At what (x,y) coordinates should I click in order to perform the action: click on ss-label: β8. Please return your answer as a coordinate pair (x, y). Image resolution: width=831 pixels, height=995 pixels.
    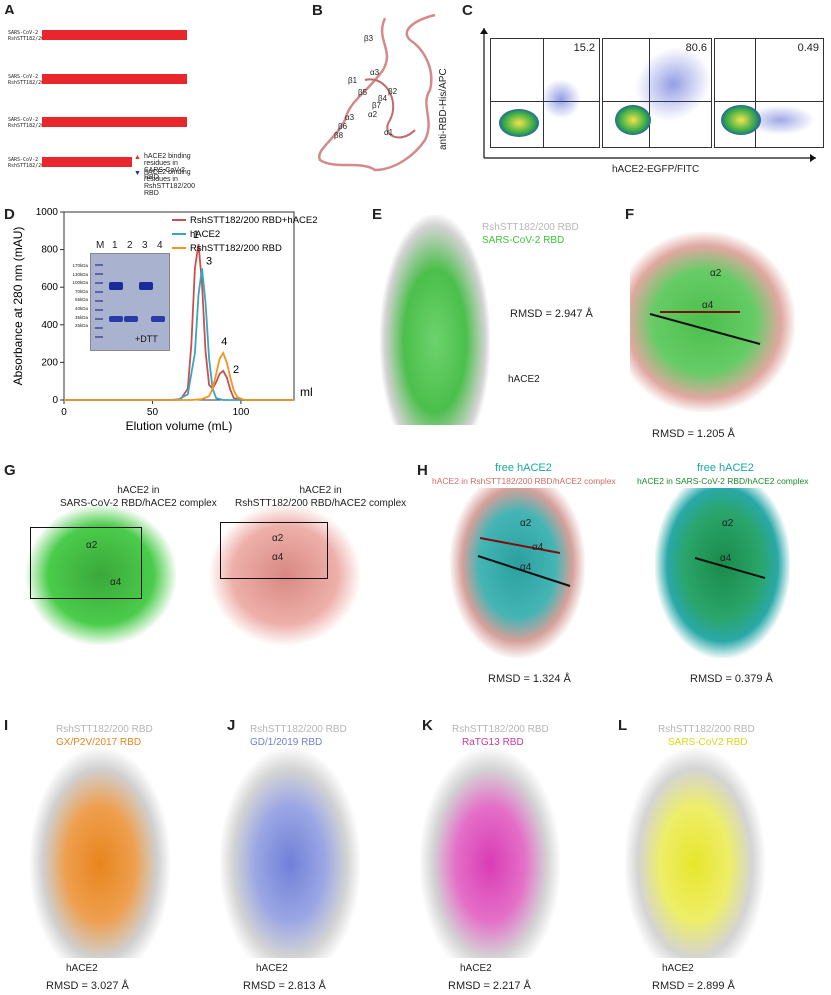
    Looking at the image, I should click on (339, 135).